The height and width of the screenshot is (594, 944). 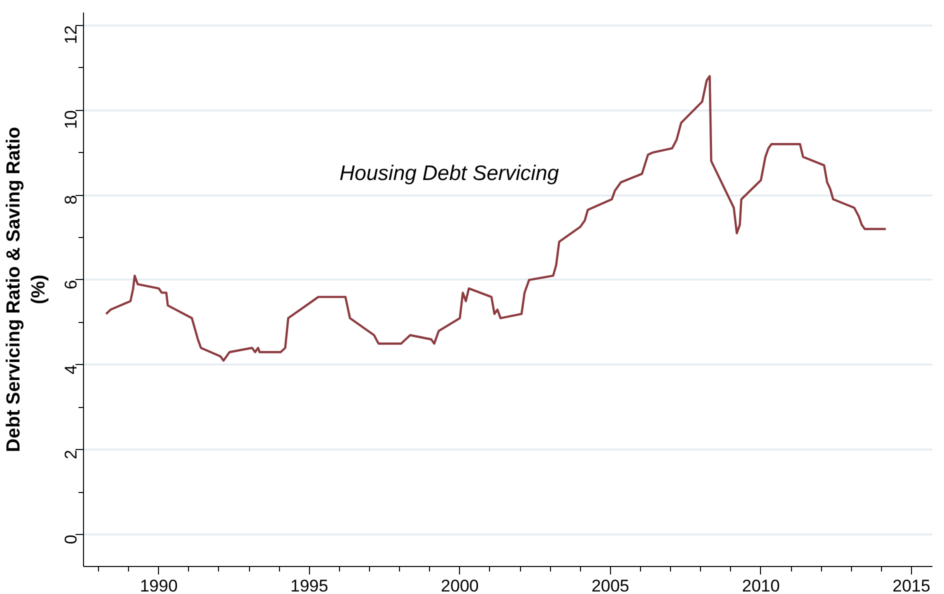 What do you see at coordinates (71, 34) in the screenshot?
I see `y-tick-label: 12` at bounding box center [71, 34].